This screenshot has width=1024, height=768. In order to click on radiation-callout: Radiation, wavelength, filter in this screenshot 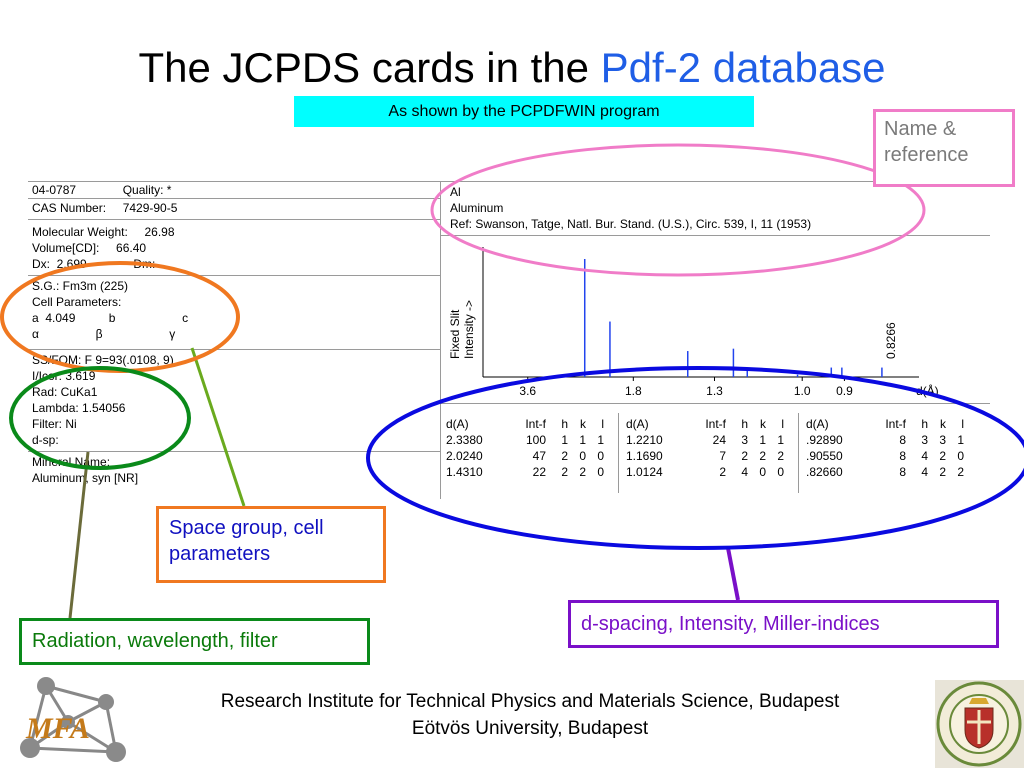, I will do `click(194, 641)`.